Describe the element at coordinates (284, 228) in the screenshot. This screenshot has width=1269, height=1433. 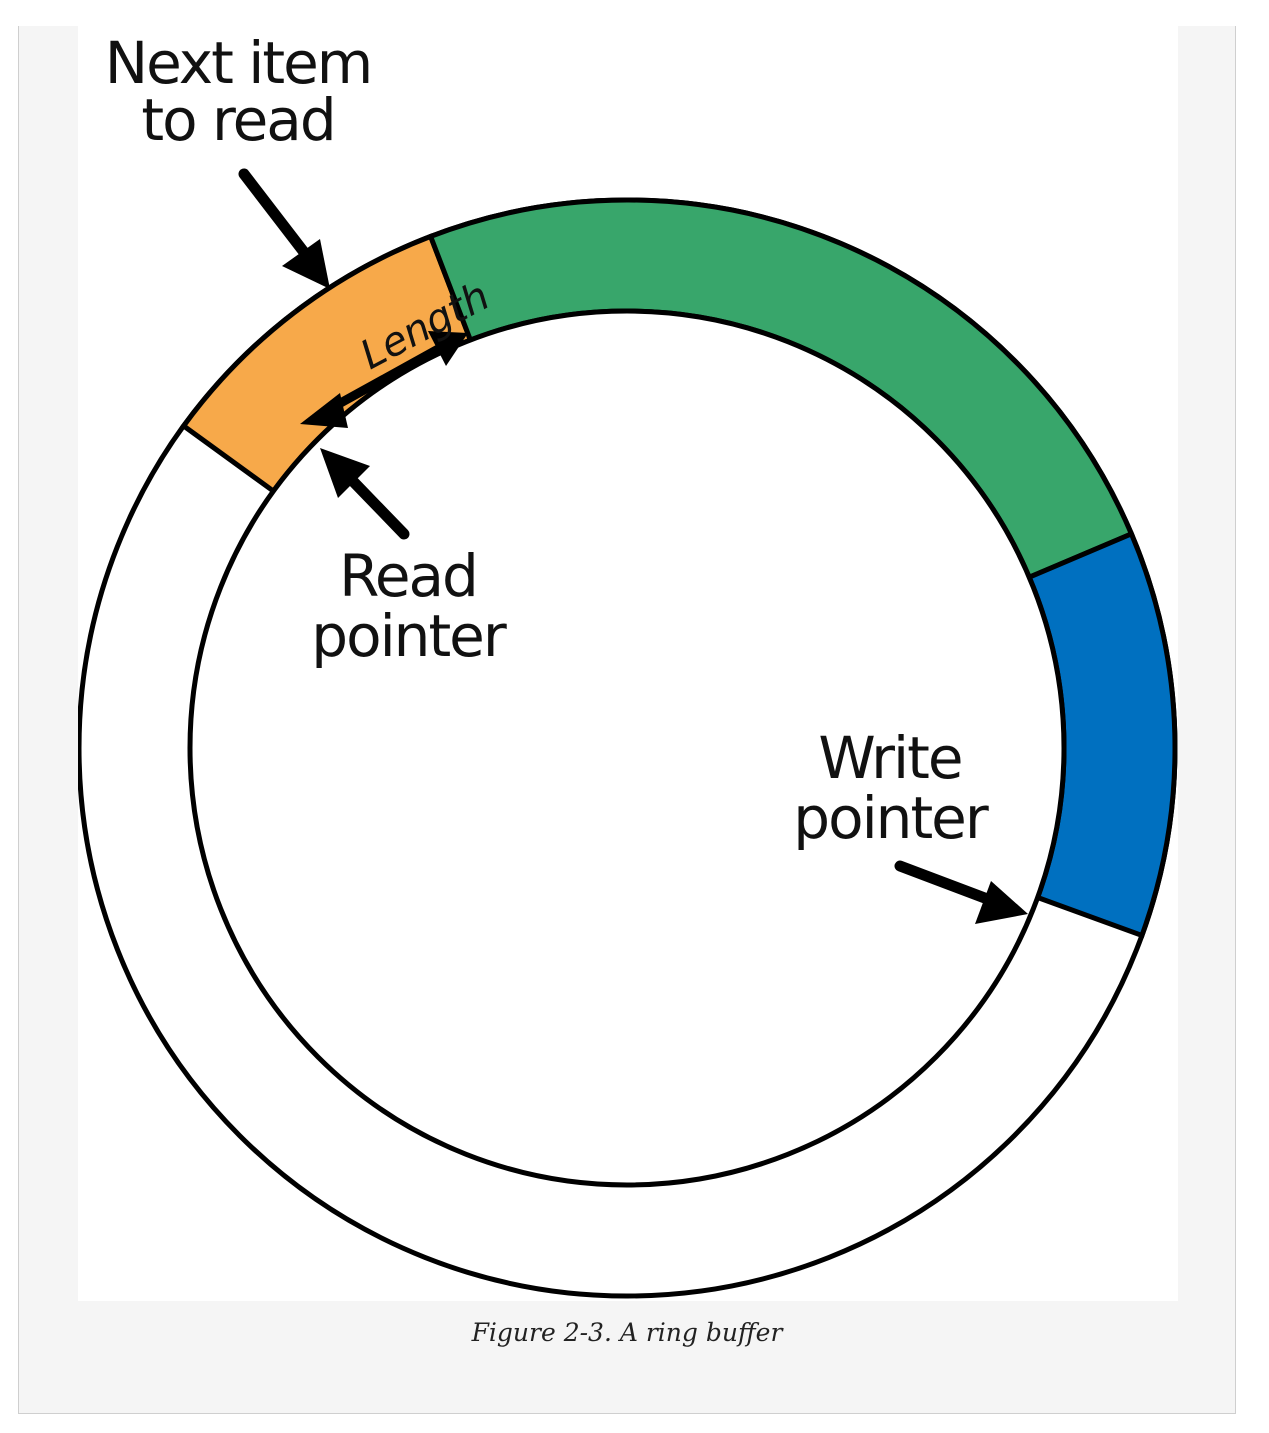
I see `next-item-arrow` at that location.